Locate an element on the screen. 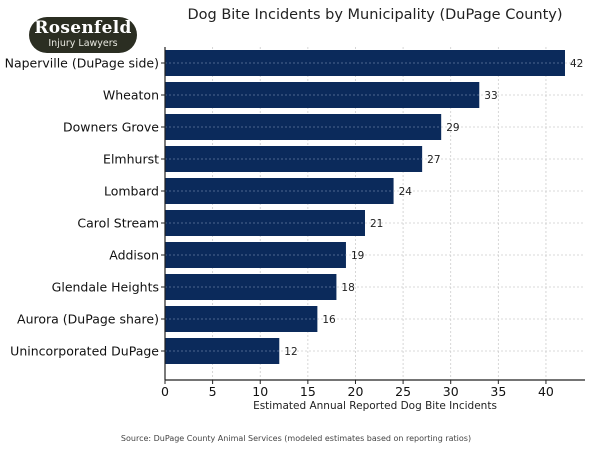  x-tick-label: 20 is located at coordinates (356, 391).